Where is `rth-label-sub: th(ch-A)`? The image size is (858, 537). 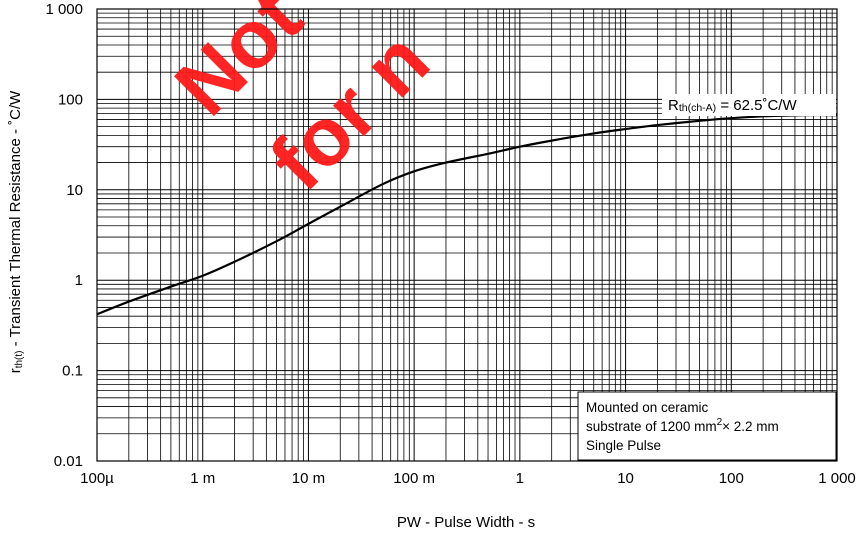 rth-label-sub: th(ch-A) is located at coordinates (697, 108).